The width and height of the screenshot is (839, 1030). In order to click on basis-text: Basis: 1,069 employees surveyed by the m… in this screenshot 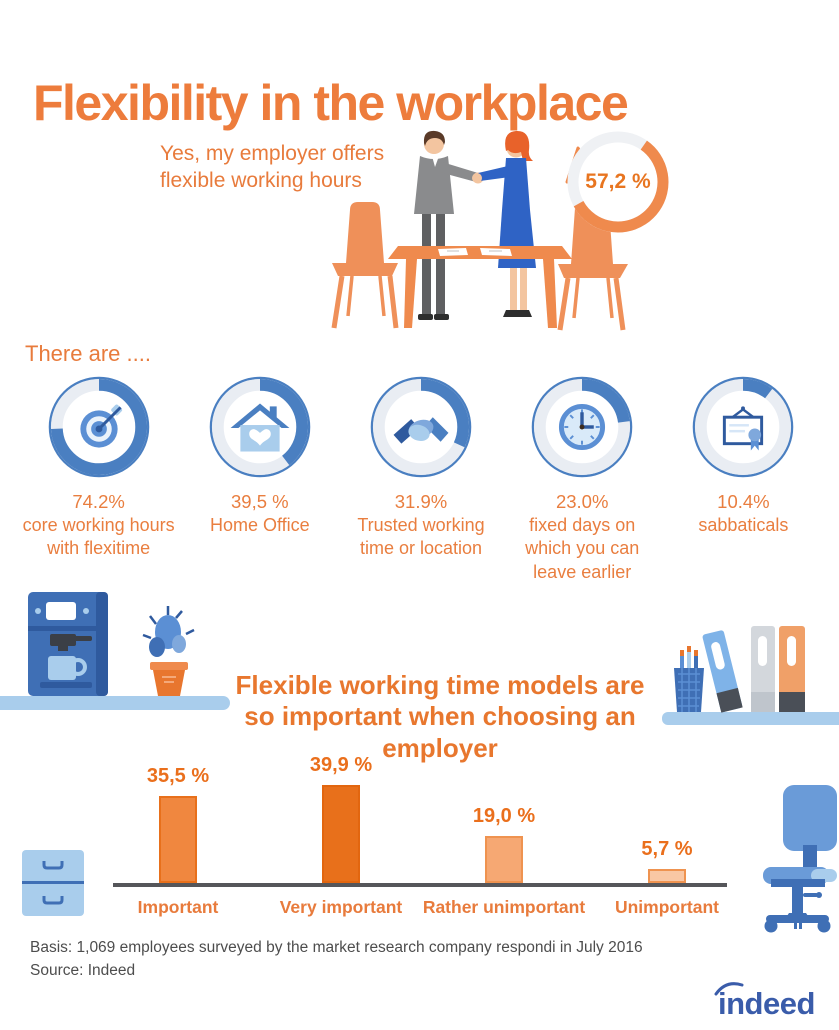, I will do `click(336, 947)`.